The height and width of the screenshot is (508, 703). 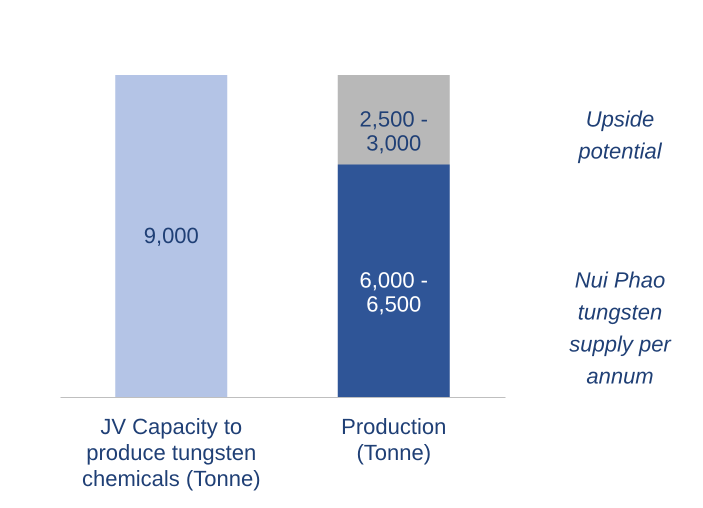 What do you see at coordinates (620, 328) in the screenshot?
I see `text: Nui Phao tungsten supply per annum` at bounding box center [620, 328].